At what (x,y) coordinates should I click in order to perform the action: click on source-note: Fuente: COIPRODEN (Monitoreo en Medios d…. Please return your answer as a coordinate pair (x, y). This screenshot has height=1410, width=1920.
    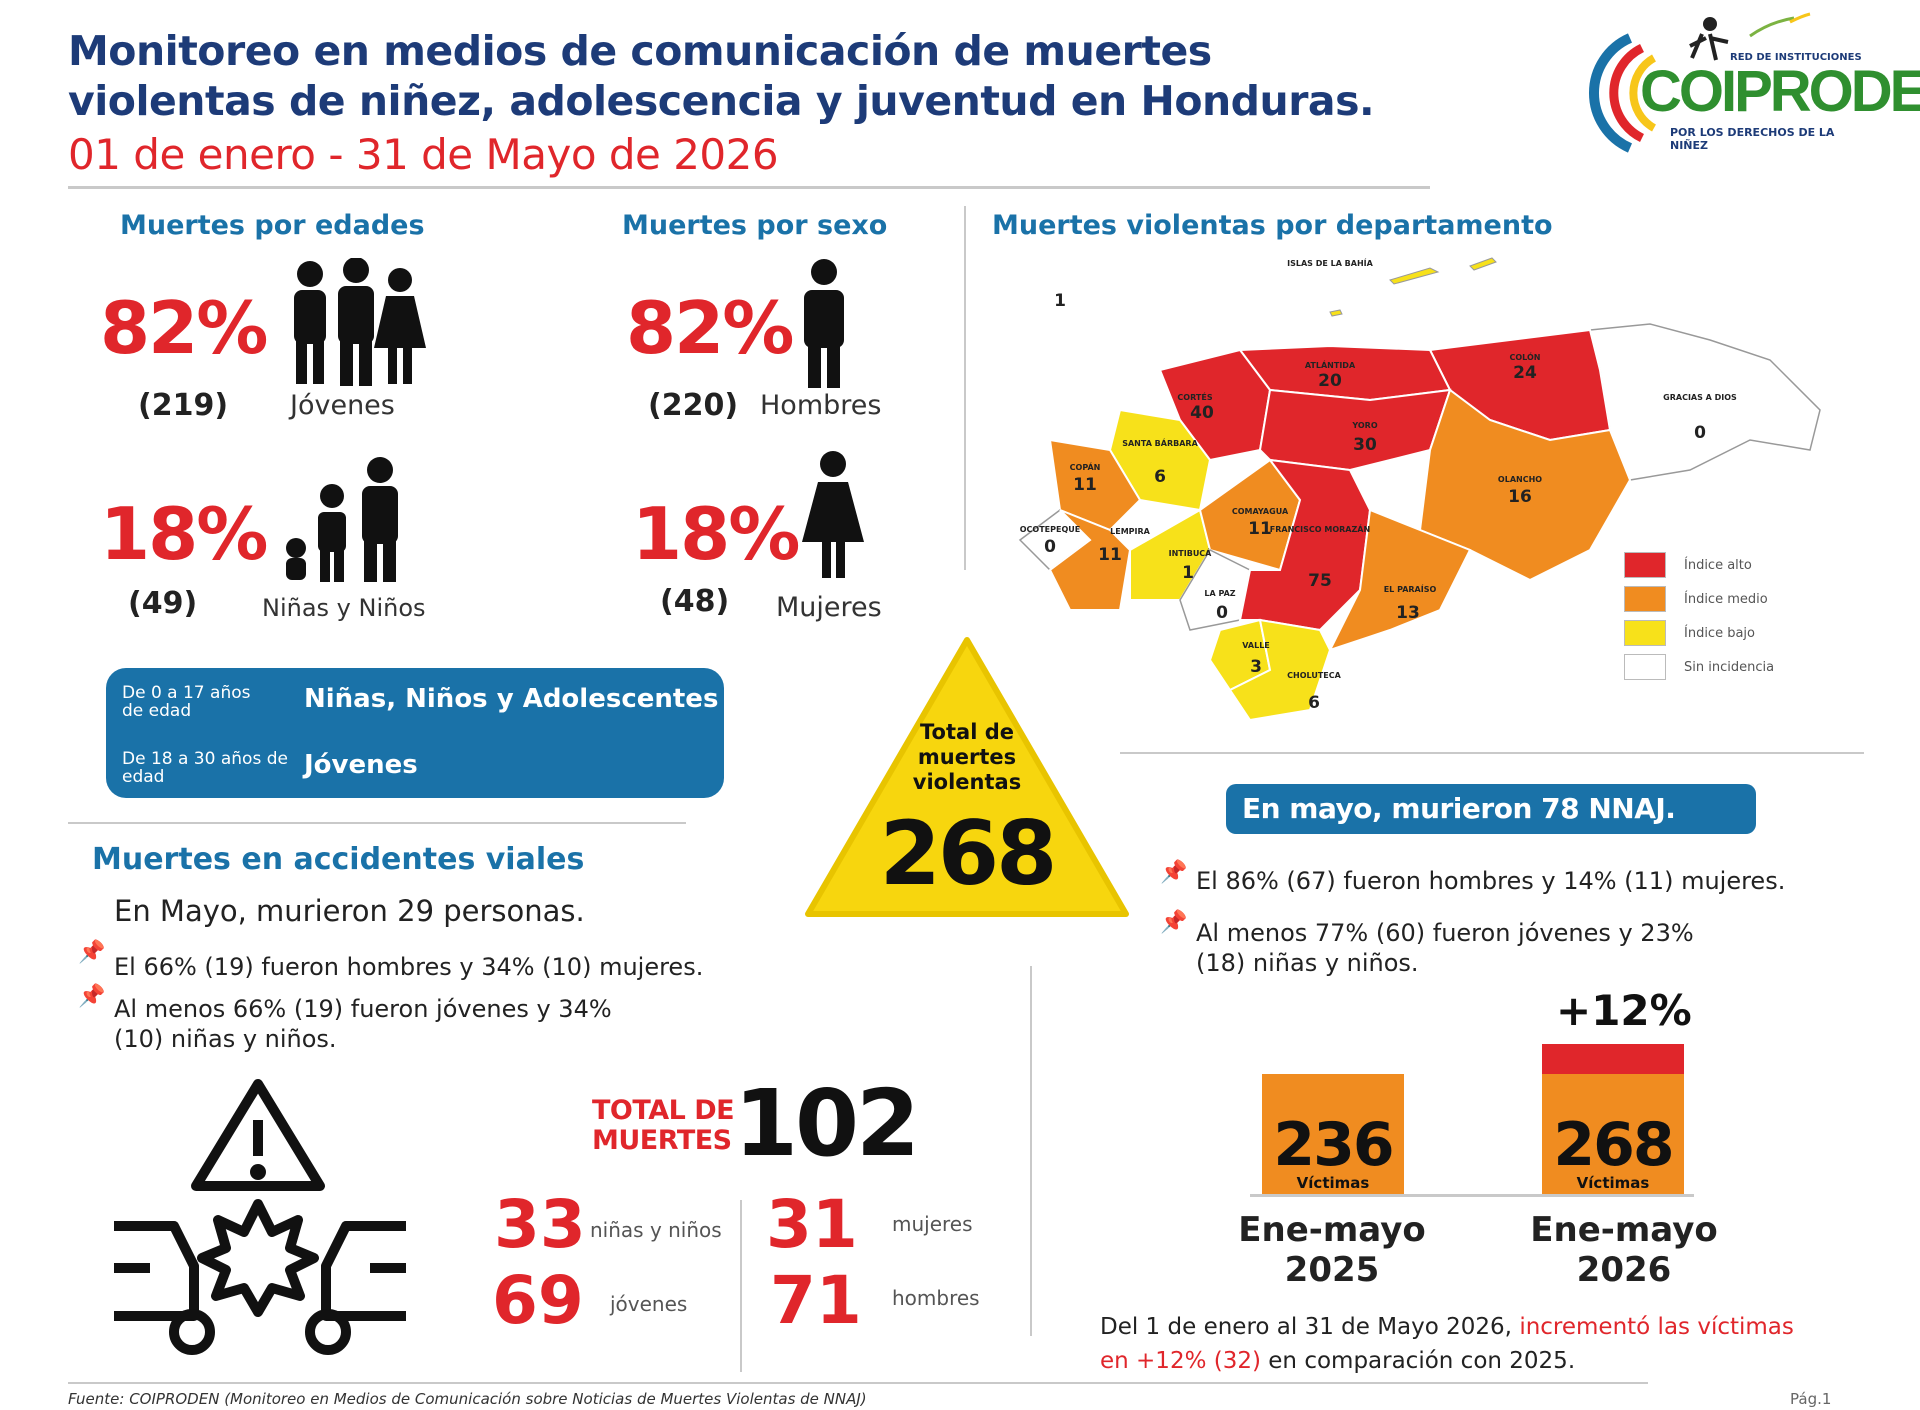
    Looking at the image, I should click on (467, 1399).